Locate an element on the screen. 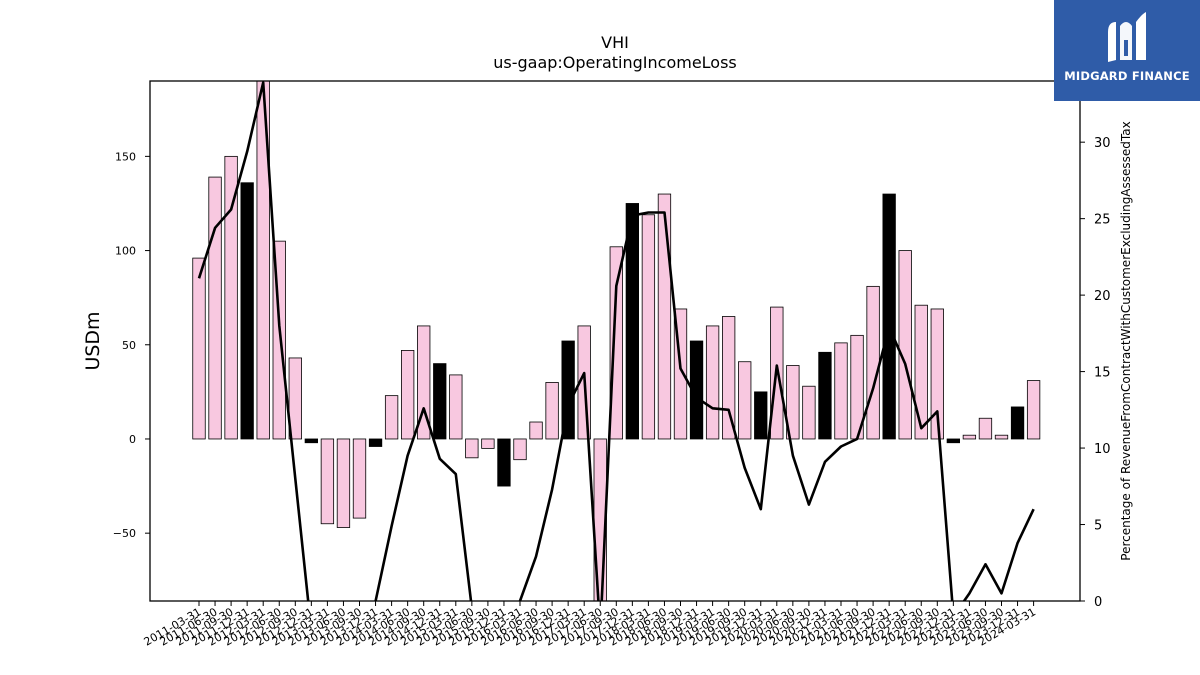 Image resolution: width=1200 pixels, height=675 pixels. y2-tick-label-30: 30 is located at coordinates (1102, 143).